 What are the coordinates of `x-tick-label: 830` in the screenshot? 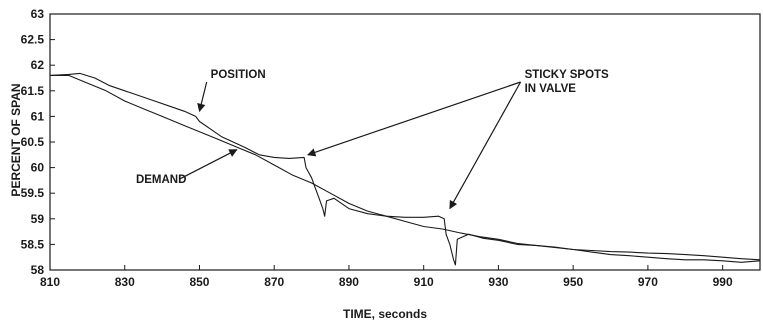 It's located at (125, 282).